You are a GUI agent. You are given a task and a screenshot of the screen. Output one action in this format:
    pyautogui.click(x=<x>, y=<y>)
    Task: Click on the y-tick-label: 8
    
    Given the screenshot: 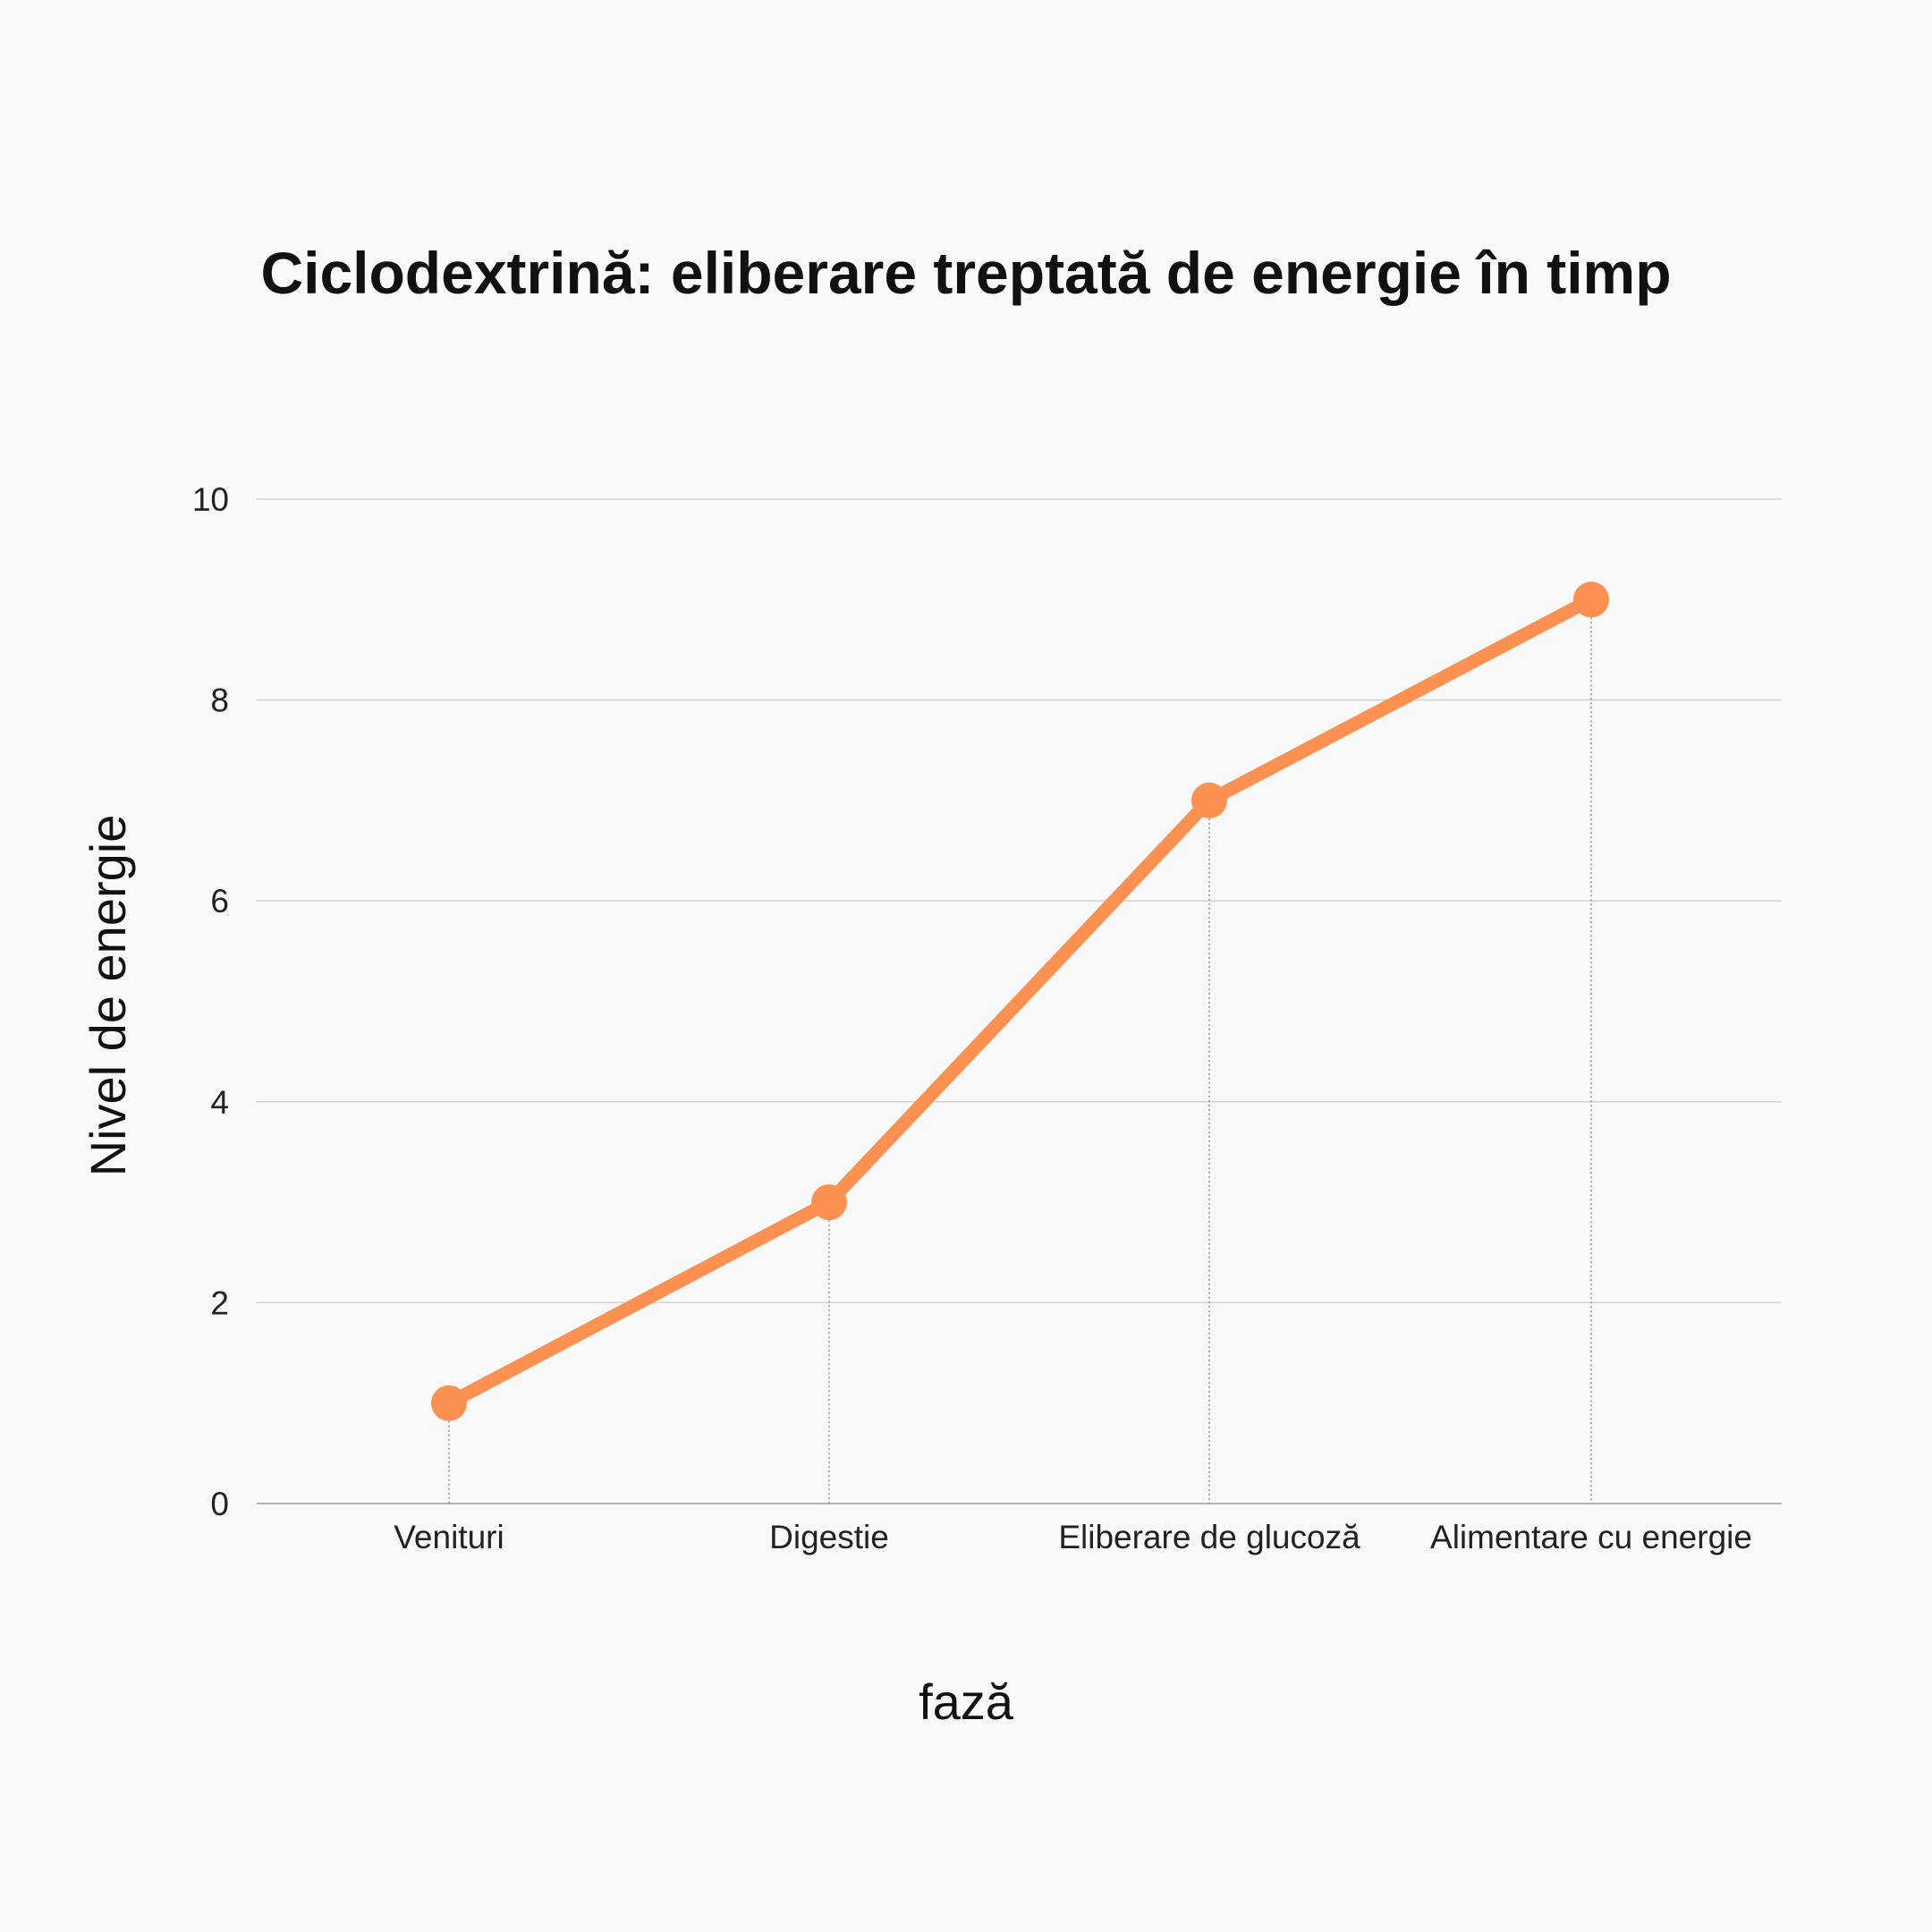 What is the action you would take?
    pyautogui.click(x=219, y=700)
    